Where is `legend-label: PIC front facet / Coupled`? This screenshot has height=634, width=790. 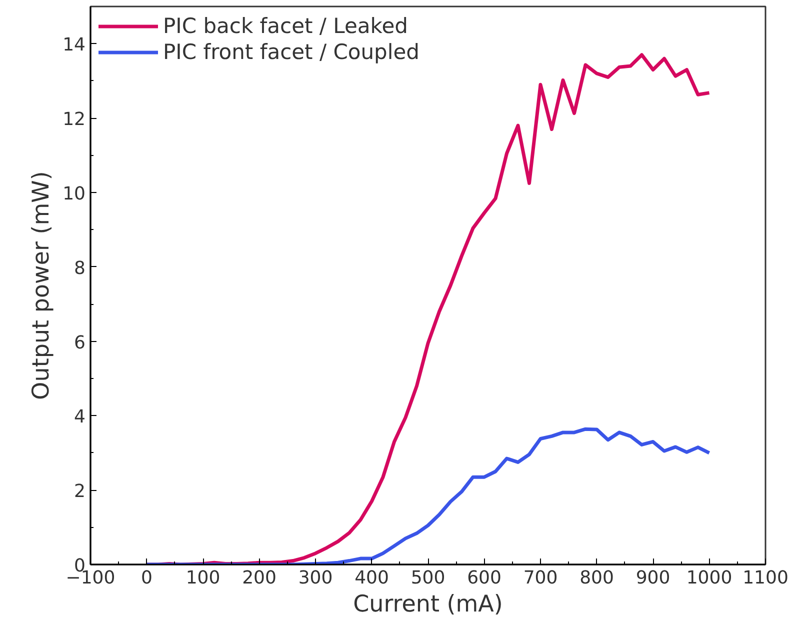 legend-label: PIC front facet / Coupled is located at coordinates (291, 52).